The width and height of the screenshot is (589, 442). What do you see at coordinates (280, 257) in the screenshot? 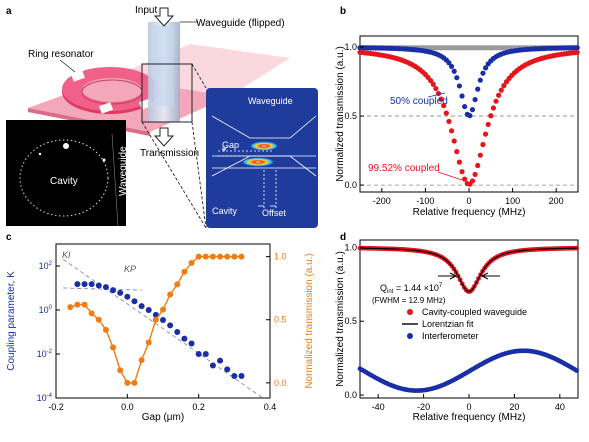
I see `plot-c-right-tick-label: 1.0` at bounding box center [280, 257].